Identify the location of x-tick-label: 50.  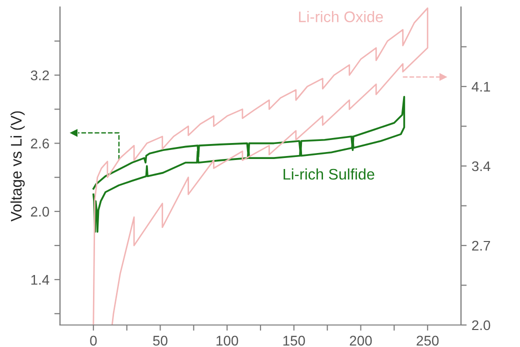
(160, 341).